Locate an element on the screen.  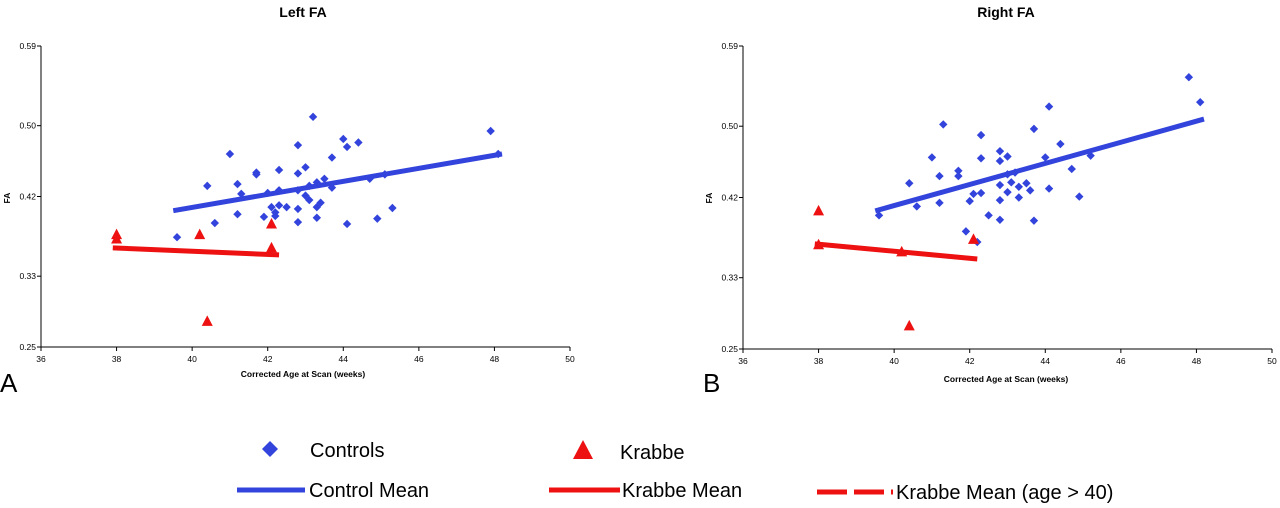
panel-a-x-tick-label: 50 is located at coordinates (570, 359).